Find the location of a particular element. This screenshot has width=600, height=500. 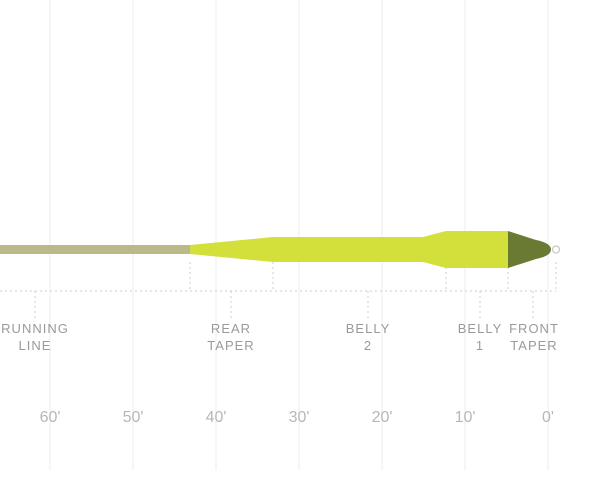

label-belly-1: BELLY 1 is located at coordinates (480, 337).